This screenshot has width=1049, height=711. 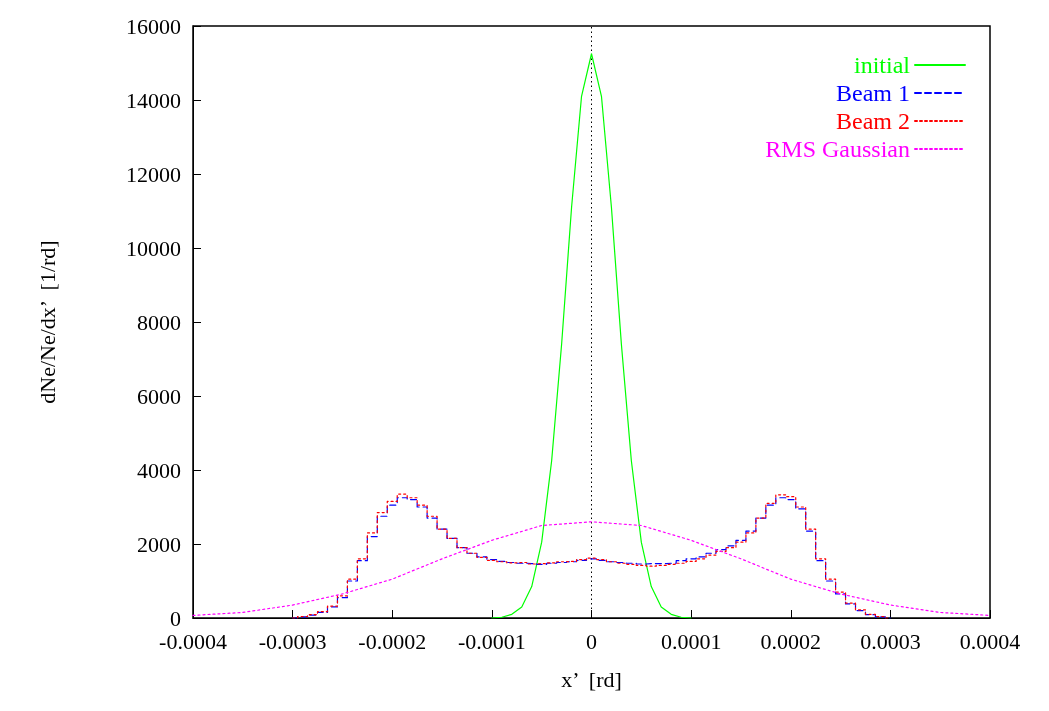 What do you see at coordinates (392, 641) in the screenshot?
I see `x-tick-label: -0.0002` at bounding box center [392, 641].